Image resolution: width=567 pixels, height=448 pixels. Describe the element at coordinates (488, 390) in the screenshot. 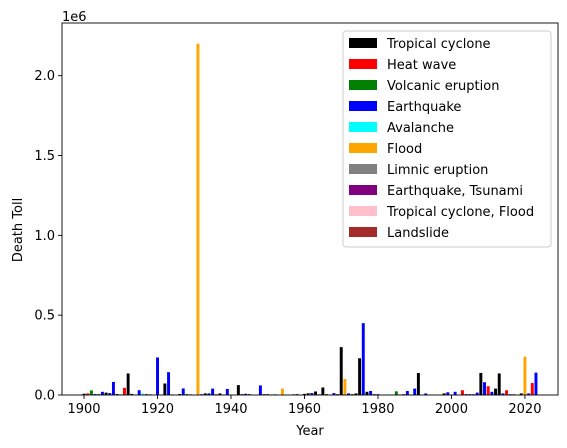

I see `bar-2010` at that location.